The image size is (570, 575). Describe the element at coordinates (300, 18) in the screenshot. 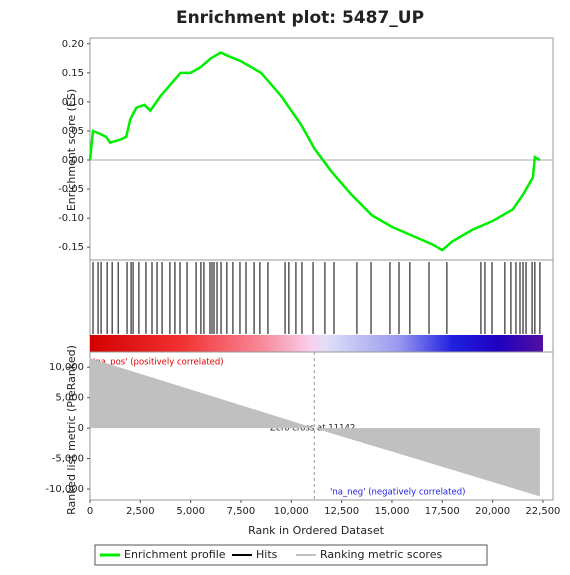

I see `chart-title: Enrichment plot: 5487_UP` at that location.